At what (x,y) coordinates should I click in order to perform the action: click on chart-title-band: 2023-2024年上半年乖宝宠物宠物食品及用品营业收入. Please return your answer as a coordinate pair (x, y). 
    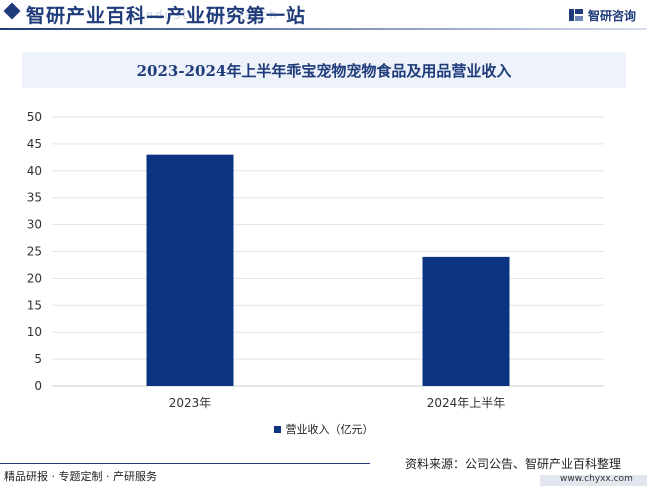
    Looking at the image, I should click on (324, 70).